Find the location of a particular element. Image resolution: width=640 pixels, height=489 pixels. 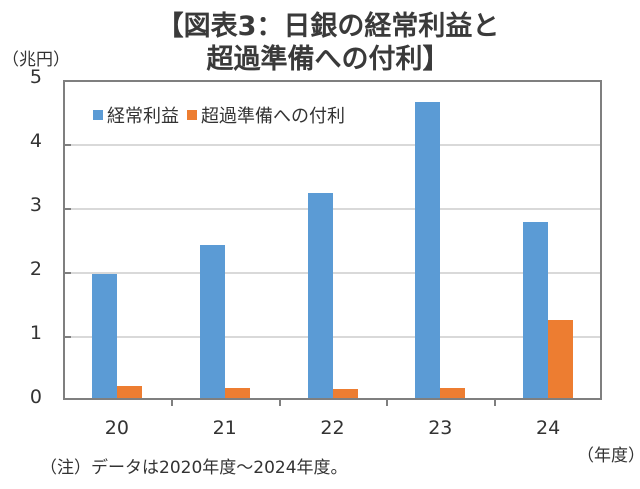

y-tick-label: 4 is located at coordinates (35, 141).